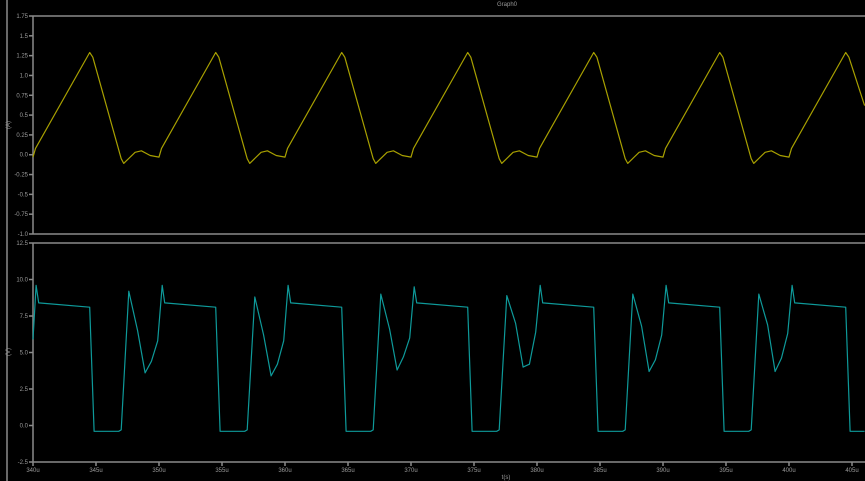 The width and height of the screenshot is (865, 481). Describe the element at coordinates (221, 471) in the screenshot. I see `x-tick-label: 355u` at that location.